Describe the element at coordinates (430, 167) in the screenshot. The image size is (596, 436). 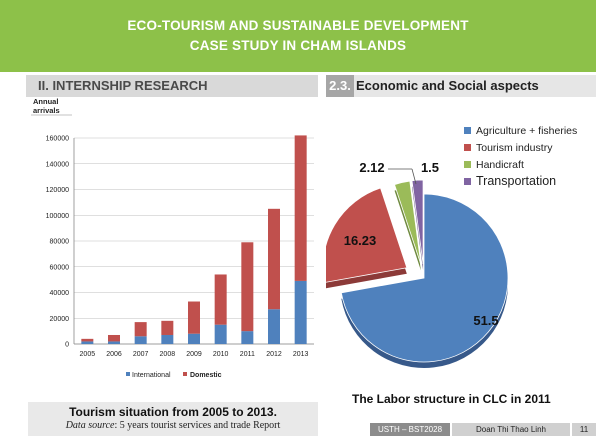
I see `pie-data-label: 1.5` at that location.